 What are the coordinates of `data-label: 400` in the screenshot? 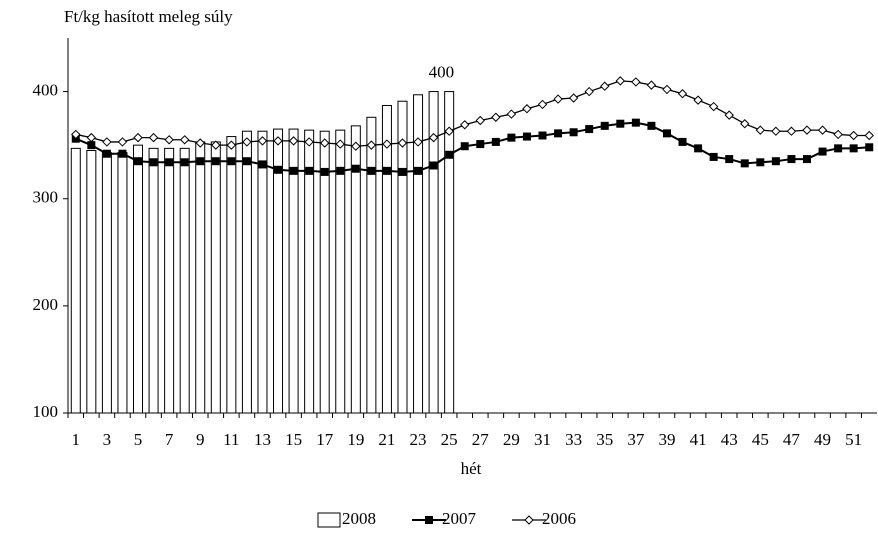 It's located at (442, 71).